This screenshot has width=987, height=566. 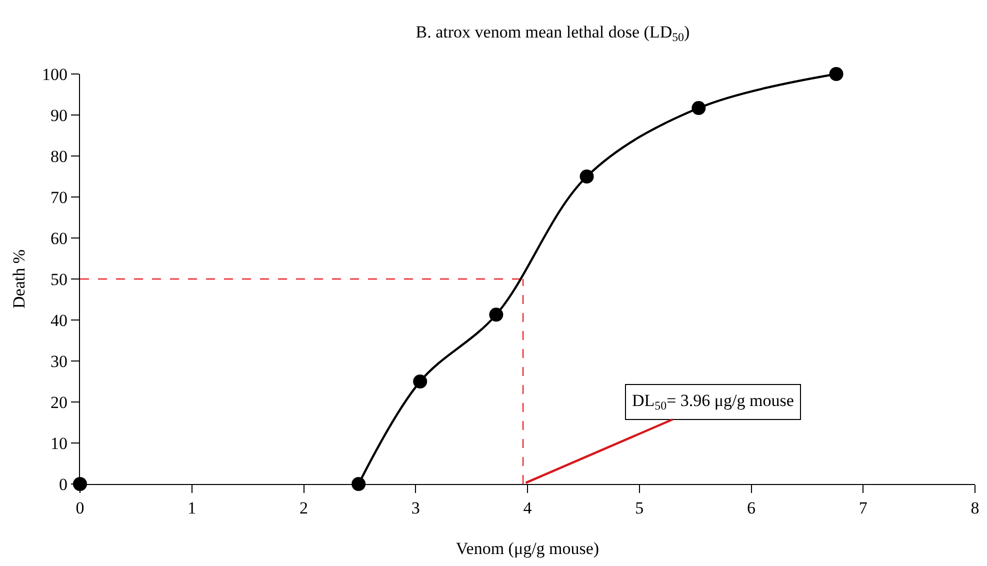 What do you see at coordinates (59, 443) in the screenshot?
I see `y-tick-label: 10` at bounding box center [59, 443].